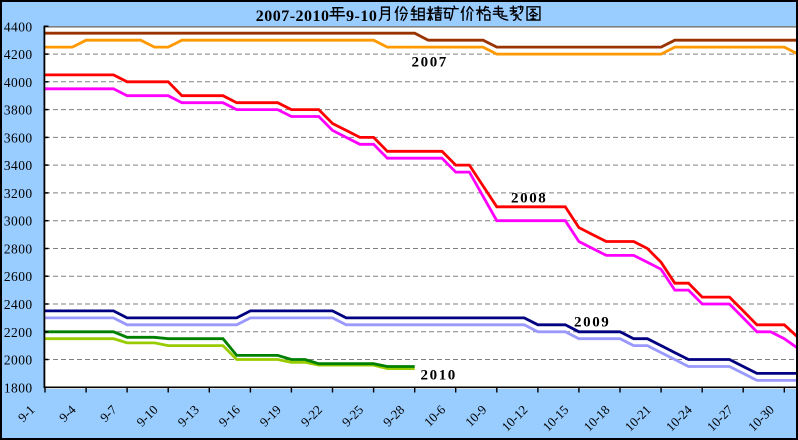  What do you see at coordinates (18, 249) in the screenshot?
I see `svg-text: 2800` at bounding box center [18, 249].